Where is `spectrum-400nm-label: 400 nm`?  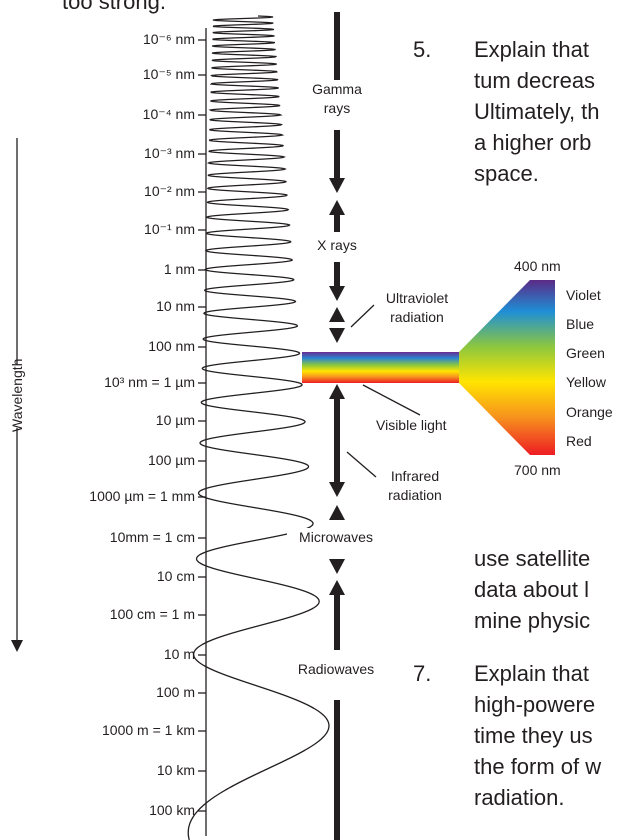
spectrum-400nm-label: 400 nm is located at coordinates (537, 266).